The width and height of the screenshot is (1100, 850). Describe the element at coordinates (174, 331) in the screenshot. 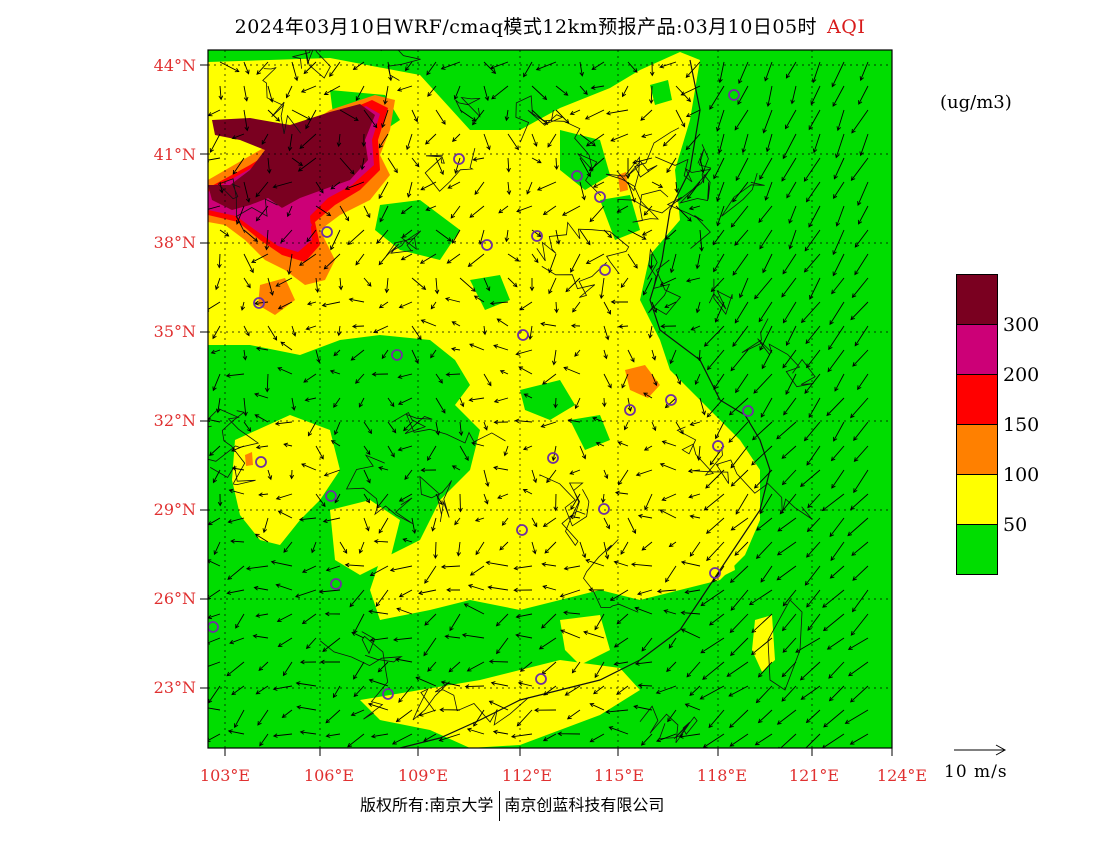

I see `lat-label-35: 35°N` at that location.